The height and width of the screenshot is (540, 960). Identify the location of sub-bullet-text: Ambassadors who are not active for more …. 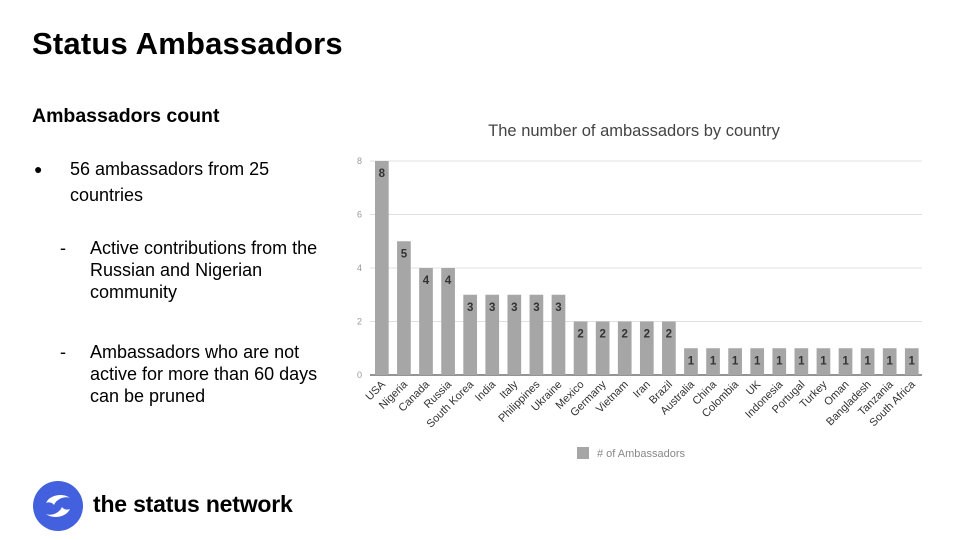
(204, 374).